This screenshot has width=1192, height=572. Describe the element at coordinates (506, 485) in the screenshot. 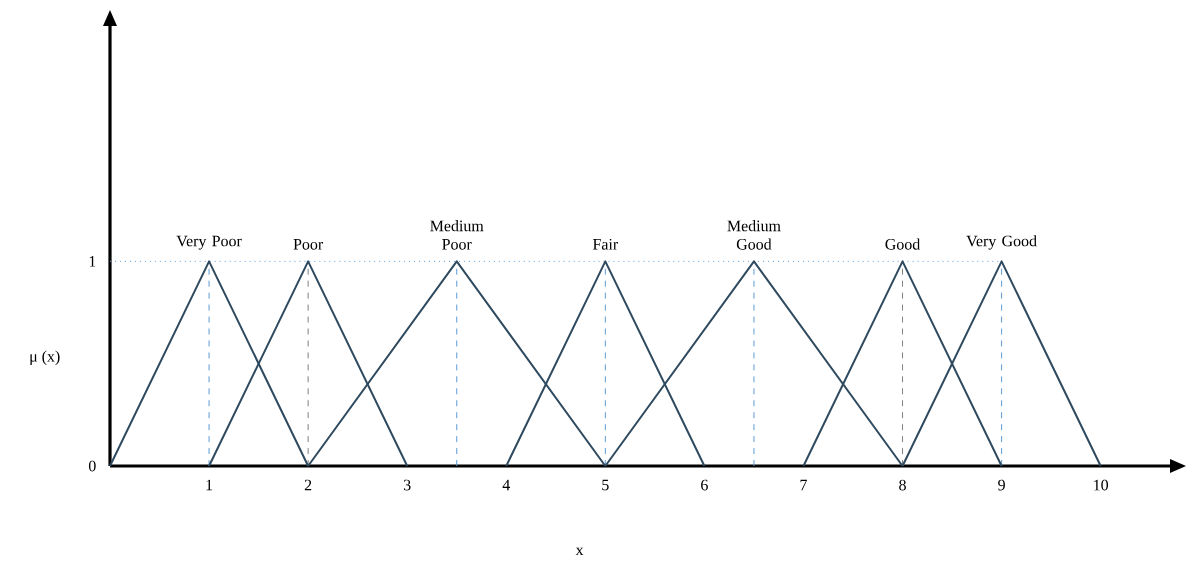

I see `x-tick-label: 4` at that location.